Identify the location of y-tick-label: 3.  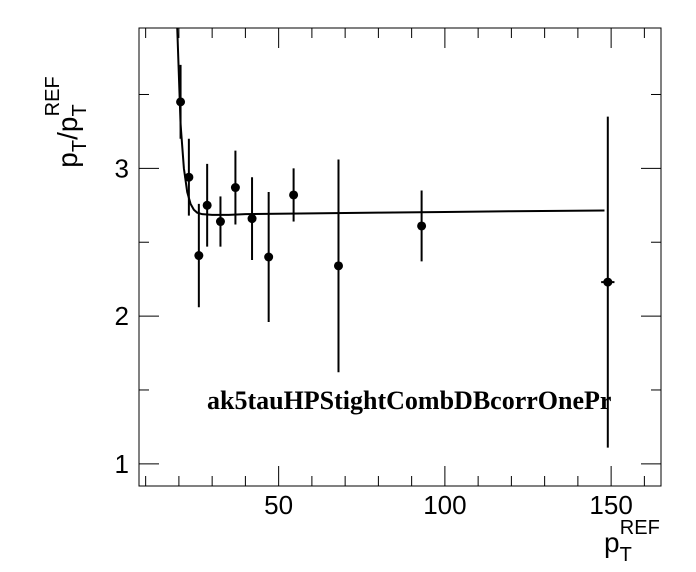
(122, 168).